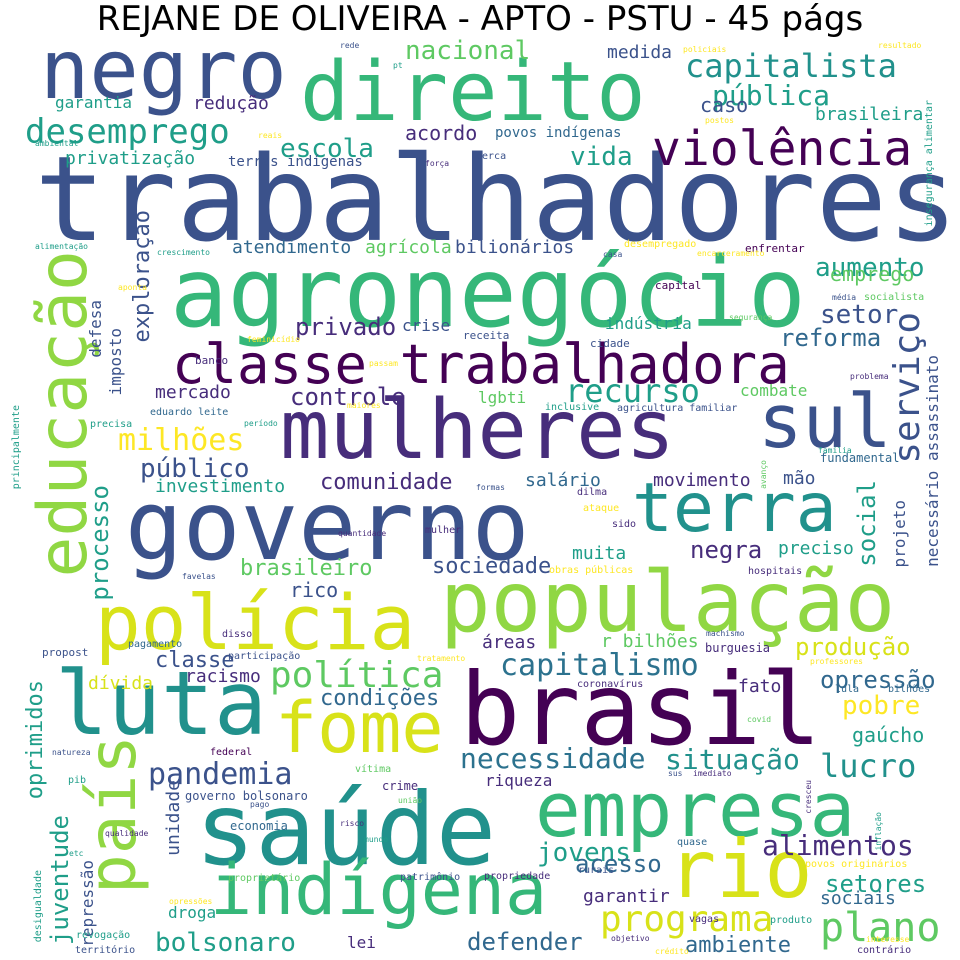  I want to click on word-burguesia: burguesia, so click(738, 648).